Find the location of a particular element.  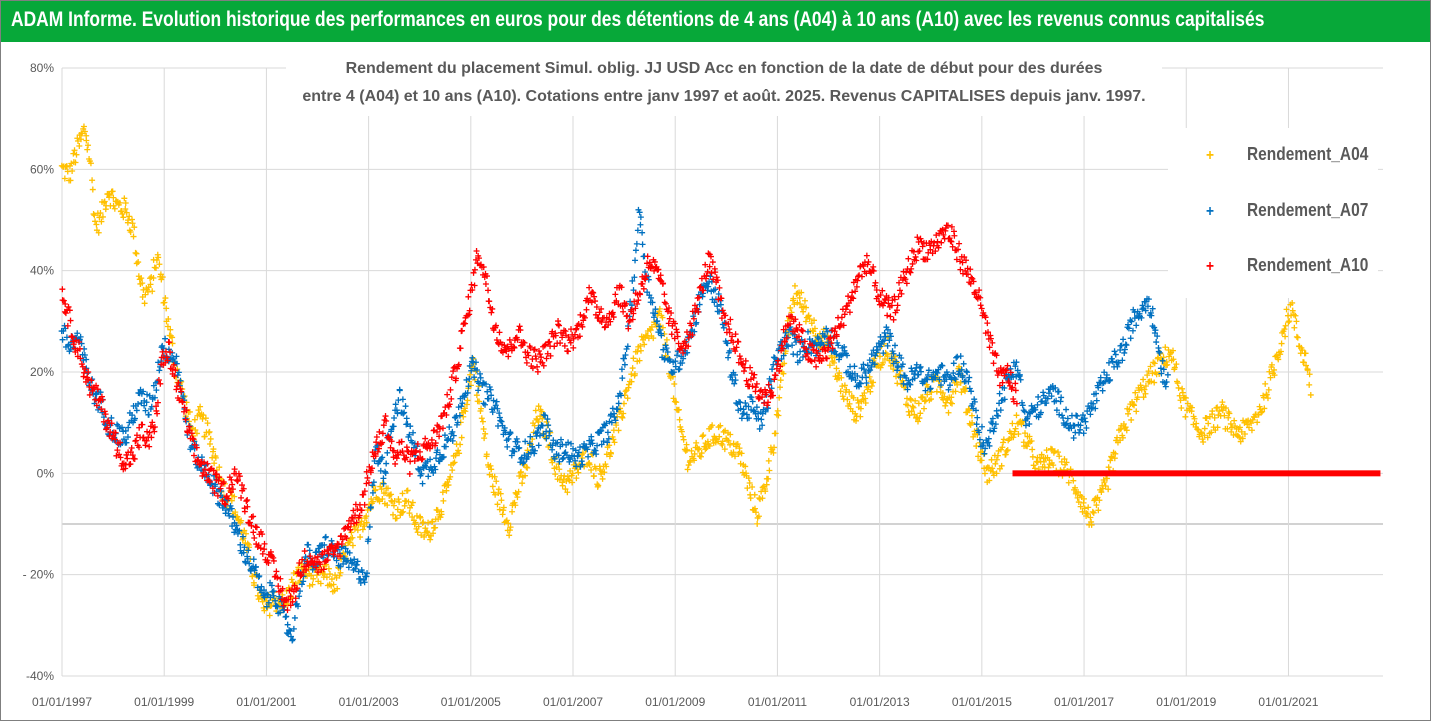

x-tick-label: 01/01/2017 is located at coordinates (1084, 702).